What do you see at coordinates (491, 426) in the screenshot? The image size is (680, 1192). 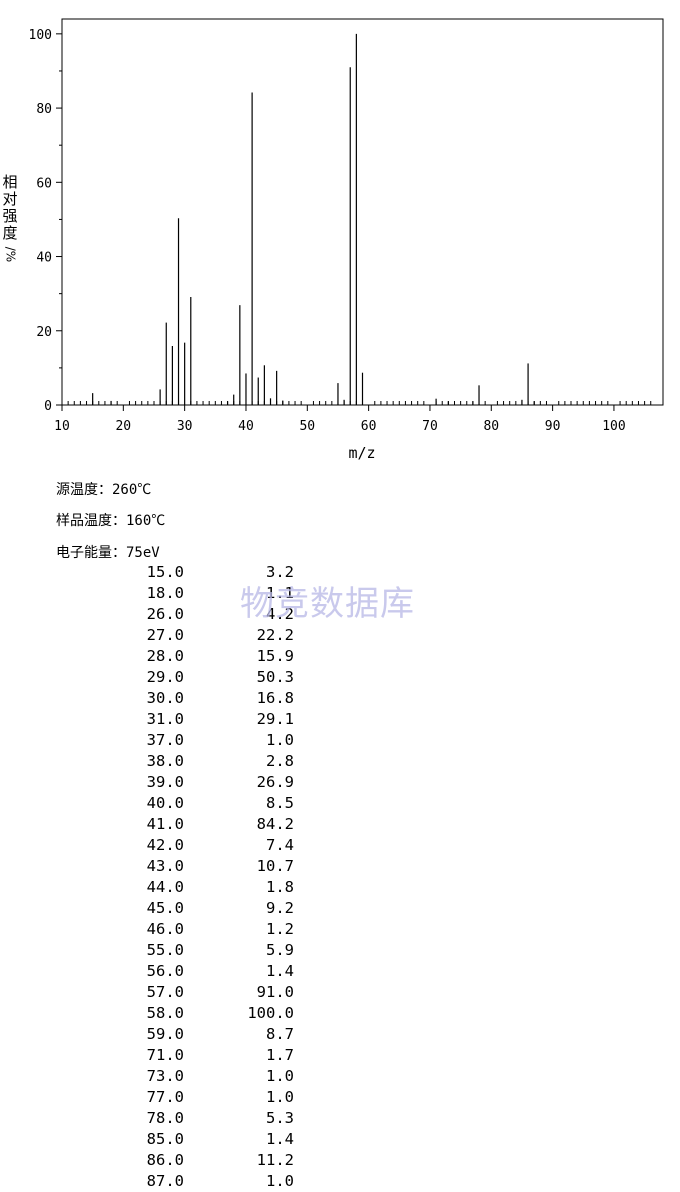 I see `x-tick-label: 80` at bounding box center [491, 426].